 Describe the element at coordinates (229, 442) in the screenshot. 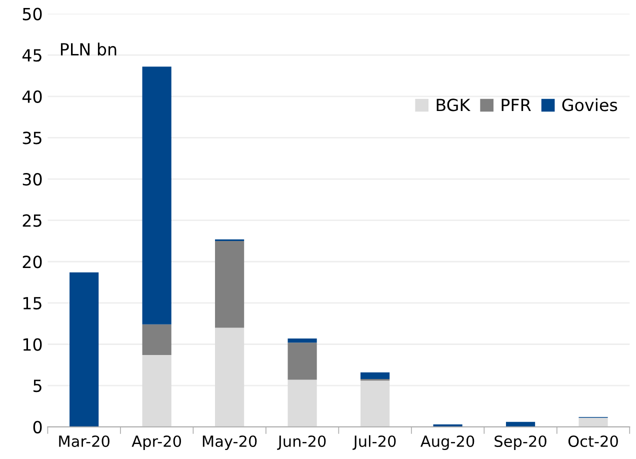

I see `x-tick-label: May-20` at that location.